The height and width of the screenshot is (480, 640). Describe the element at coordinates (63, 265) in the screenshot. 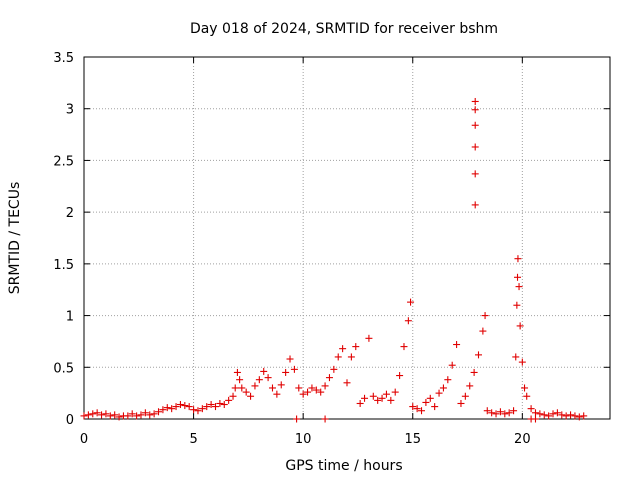

I see `y-tick-label: 1.5` at that location.